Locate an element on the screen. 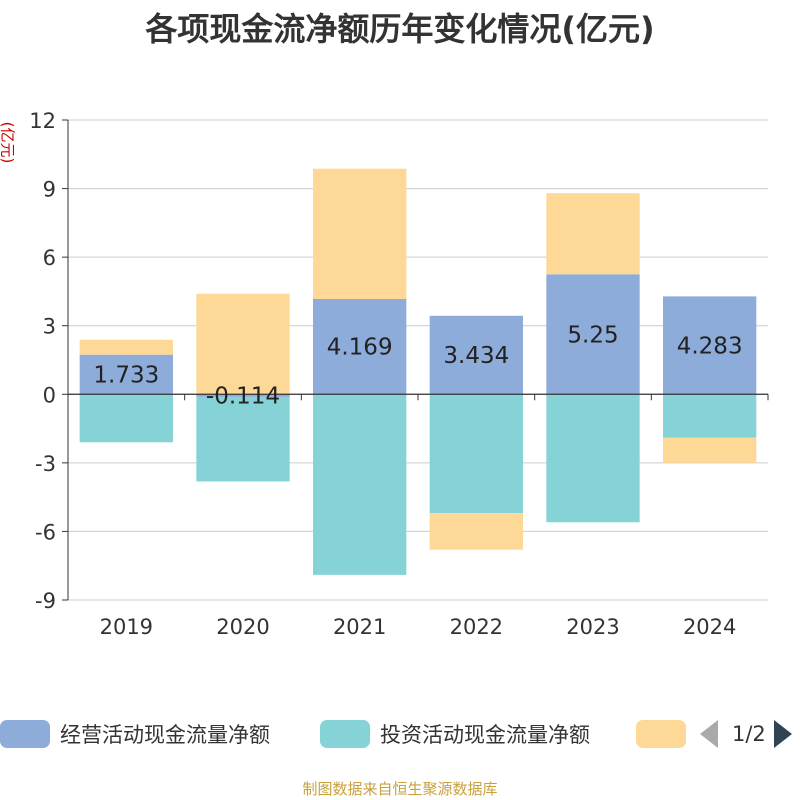  bar-s0-2024 is located at coordinates (710, 345).